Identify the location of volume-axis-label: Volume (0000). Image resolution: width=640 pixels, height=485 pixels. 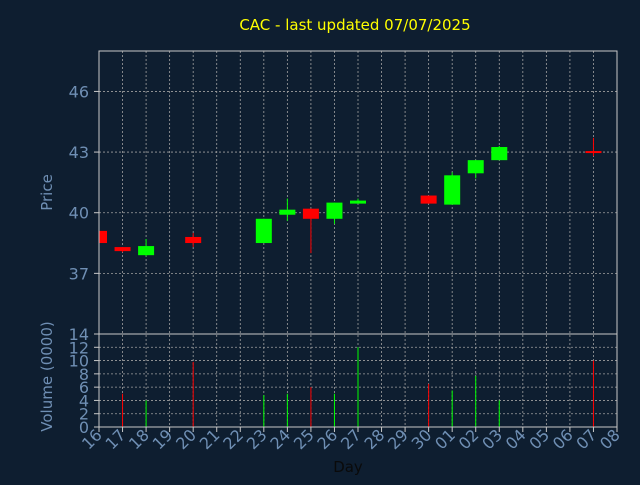
(47, 376).